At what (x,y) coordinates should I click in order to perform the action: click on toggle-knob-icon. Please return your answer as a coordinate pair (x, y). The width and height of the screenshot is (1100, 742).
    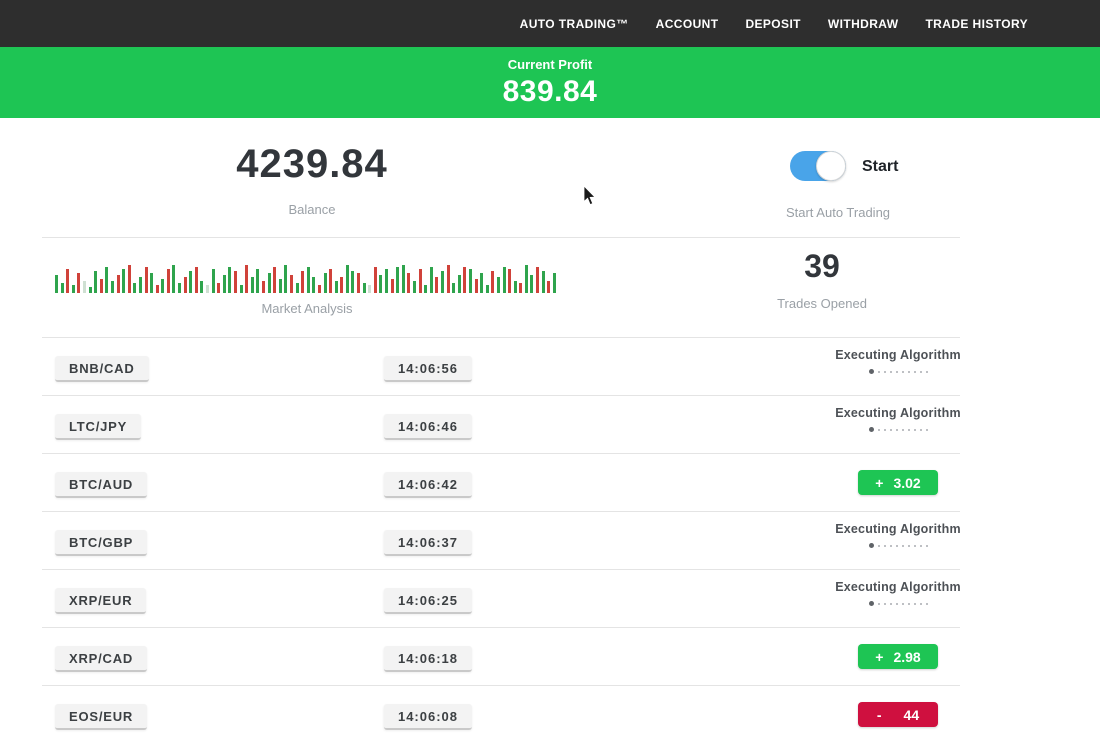
    Looking at the image, I should click on (831, 166).